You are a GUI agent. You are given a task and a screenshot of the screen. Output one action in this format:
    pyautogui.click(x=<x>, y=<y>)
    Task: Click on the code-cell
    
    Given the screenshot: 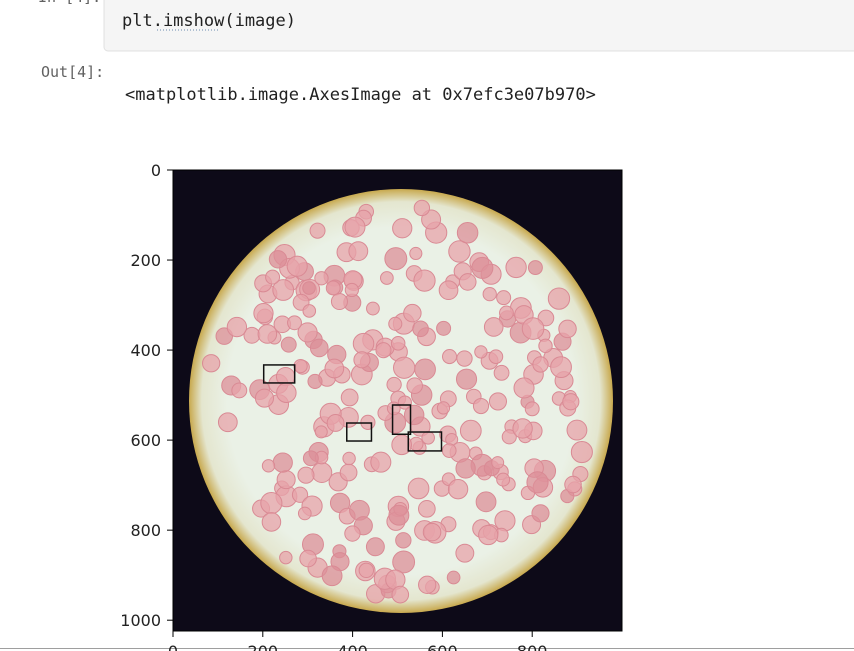 What is the action you would take?
    pyautogui.click(x=478, y=26)
    